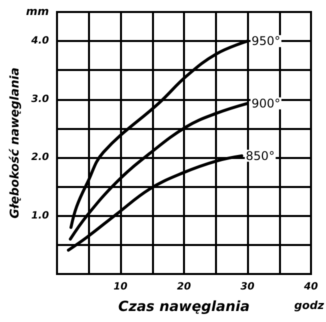 Image resolution: width=326 pixels, height=322 pixels. Describe the element at coordinates (40, 158) in the screenshot. I see `y-tick-label: 2.0` at that location.